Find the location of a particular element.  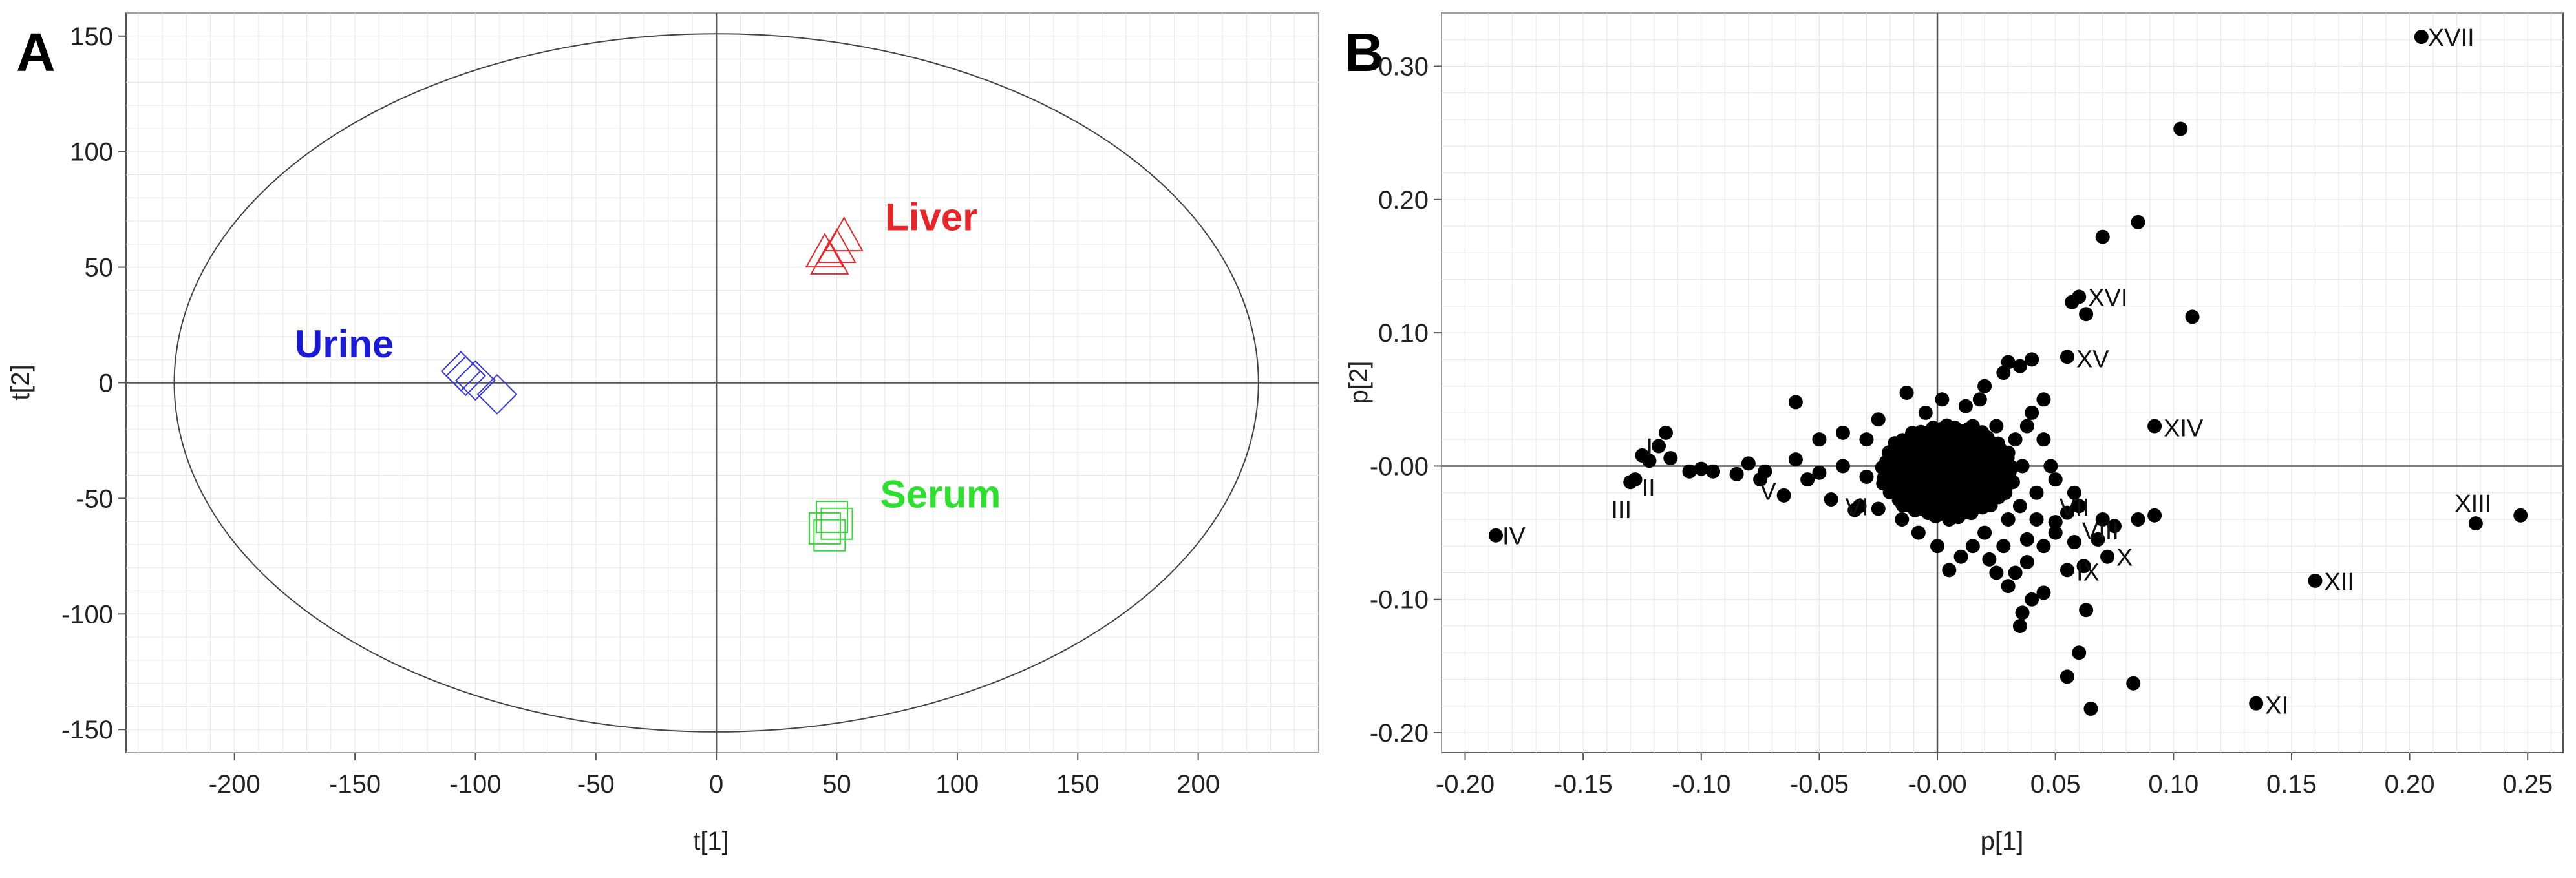

y-tick-label: -0.00 is located at coordinates (1399, 467).